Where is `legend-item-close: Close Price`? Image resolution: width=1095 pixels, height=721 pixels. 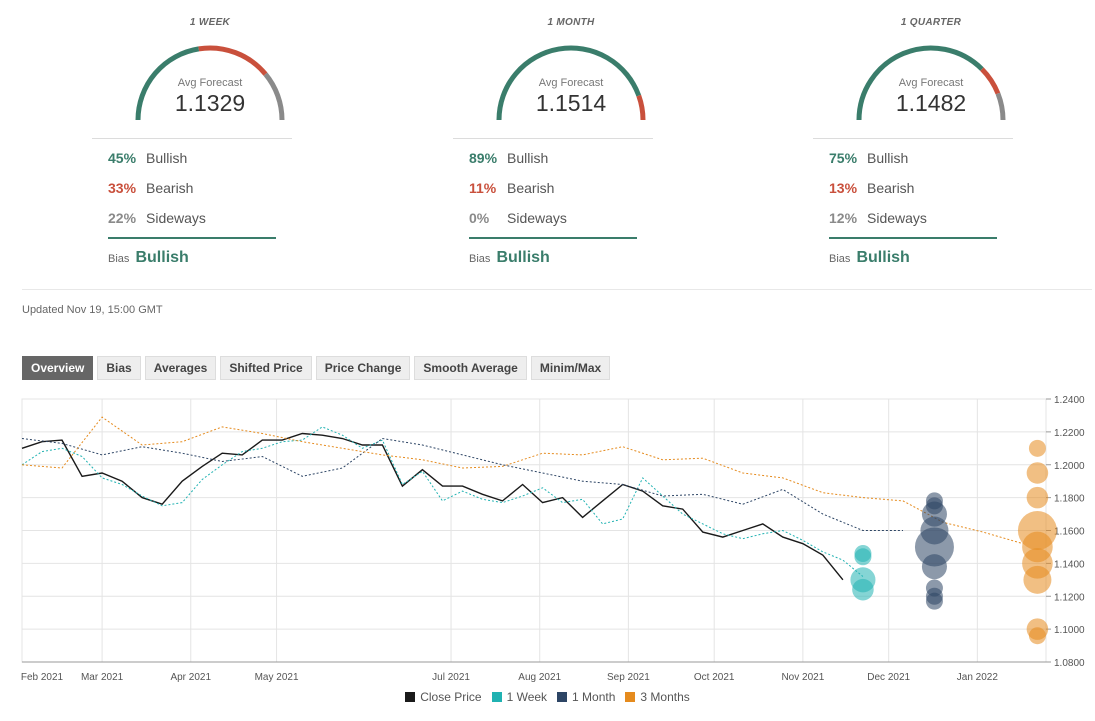 legend-item-close: Close Price is located at coordinates (443, 697).